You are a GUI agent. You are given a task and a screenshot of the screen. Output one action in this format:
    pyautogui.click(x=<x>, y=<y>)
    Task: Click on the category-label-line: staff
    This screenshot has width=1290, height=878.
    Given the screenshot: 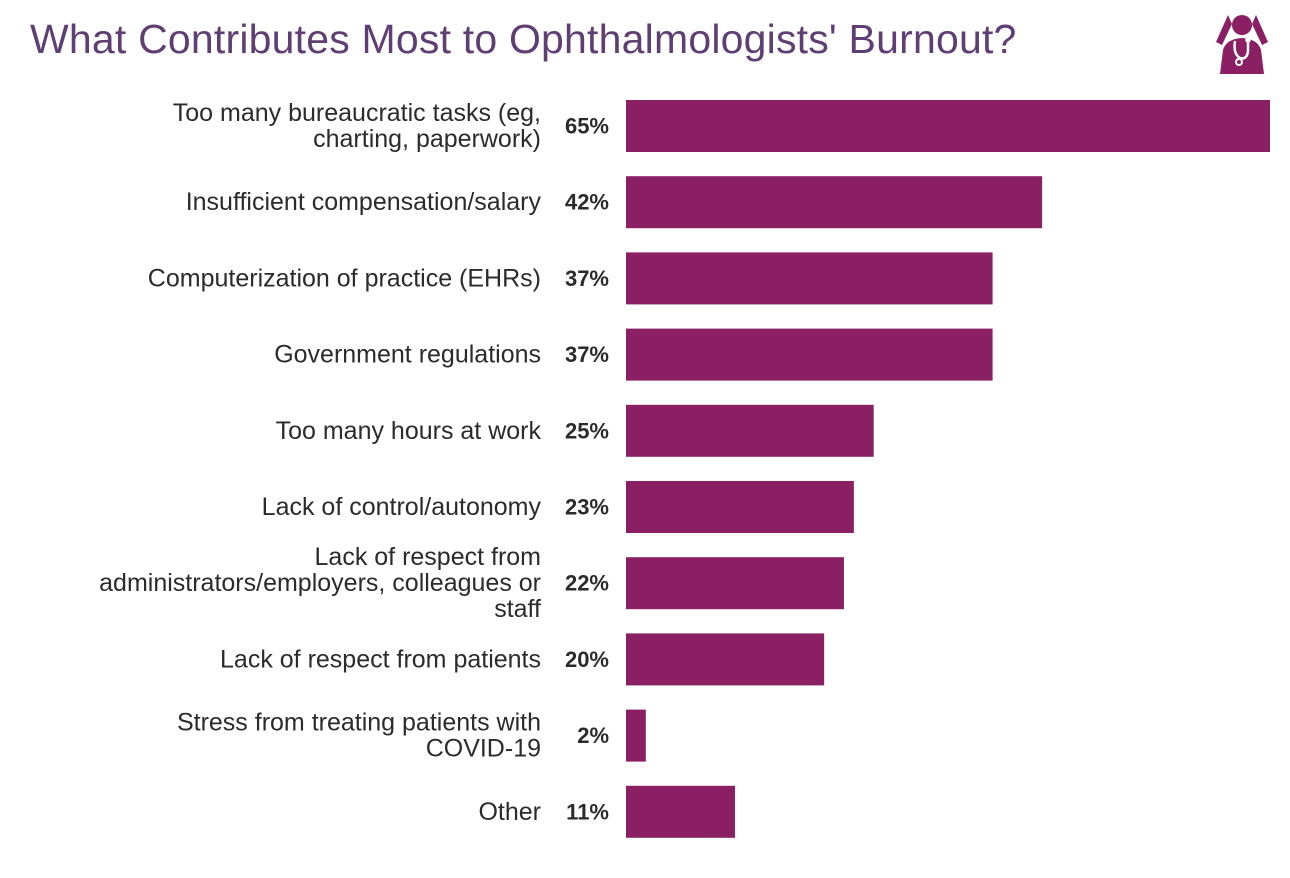 What is the action you would take?
    pyautogui.click(x=517, y=609)
    